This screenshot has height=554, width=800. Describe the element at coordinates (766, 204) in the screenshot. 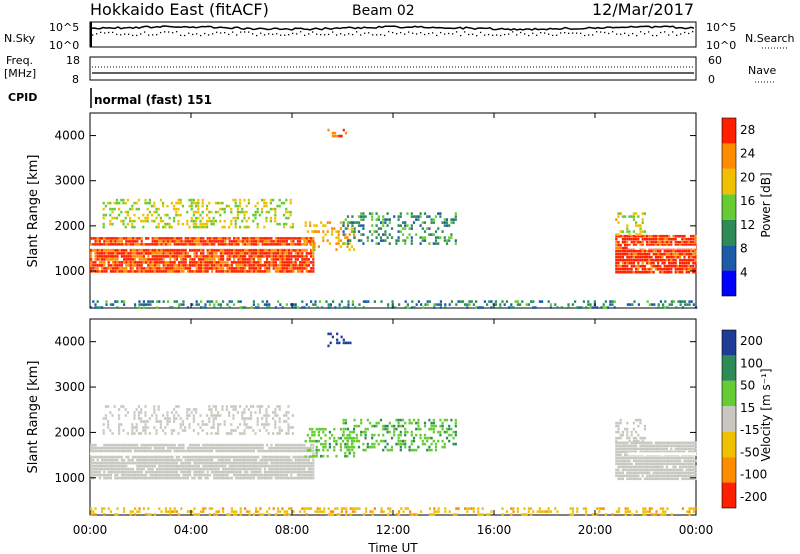

I see `power-colorbar-label: Power [dB]` at that location.